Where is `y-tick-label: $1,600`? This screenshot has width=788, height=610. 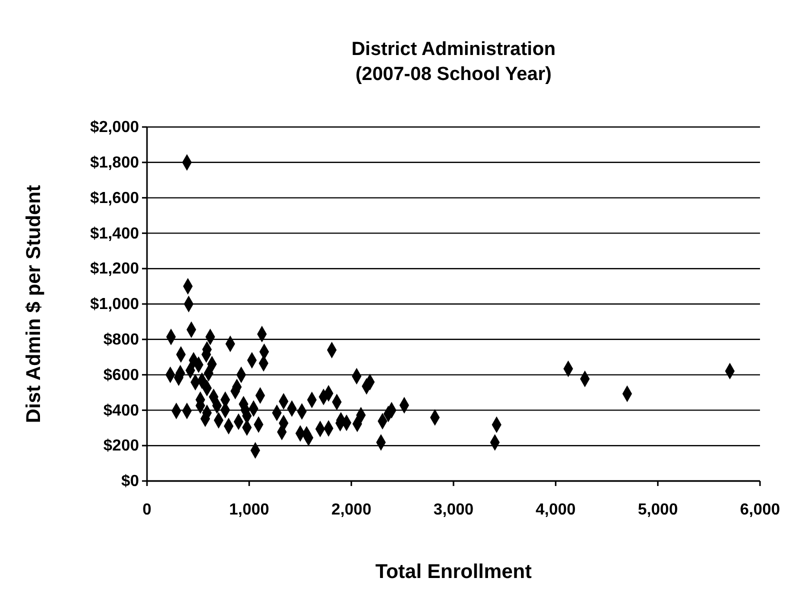 y-tick-label: $1,600 is located at coordinates (115, 198).